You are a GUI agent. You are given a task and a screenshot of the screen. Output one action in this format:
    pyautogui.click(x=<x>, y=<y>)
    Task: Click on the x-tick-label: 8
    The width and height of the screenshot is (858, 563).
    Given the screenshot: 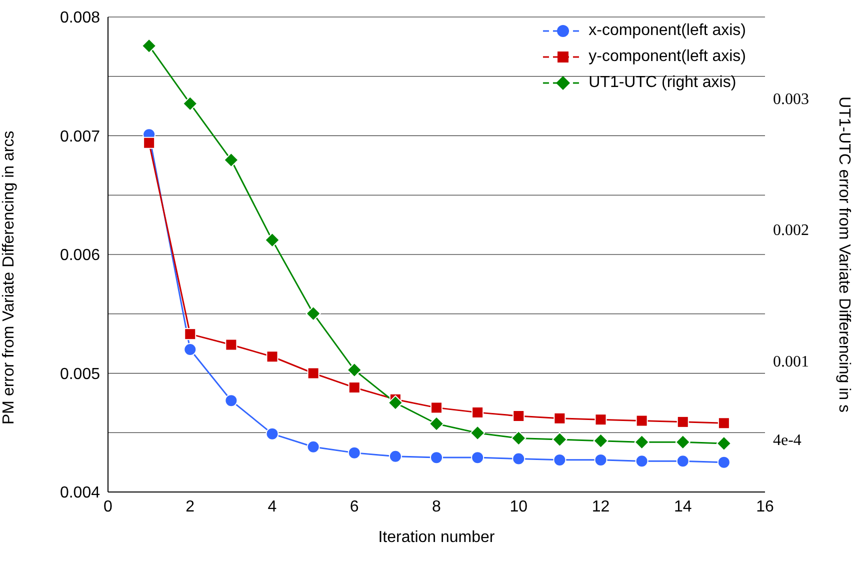 What is the action you would take?
    pyautogui.click(x=437, y=507)
    